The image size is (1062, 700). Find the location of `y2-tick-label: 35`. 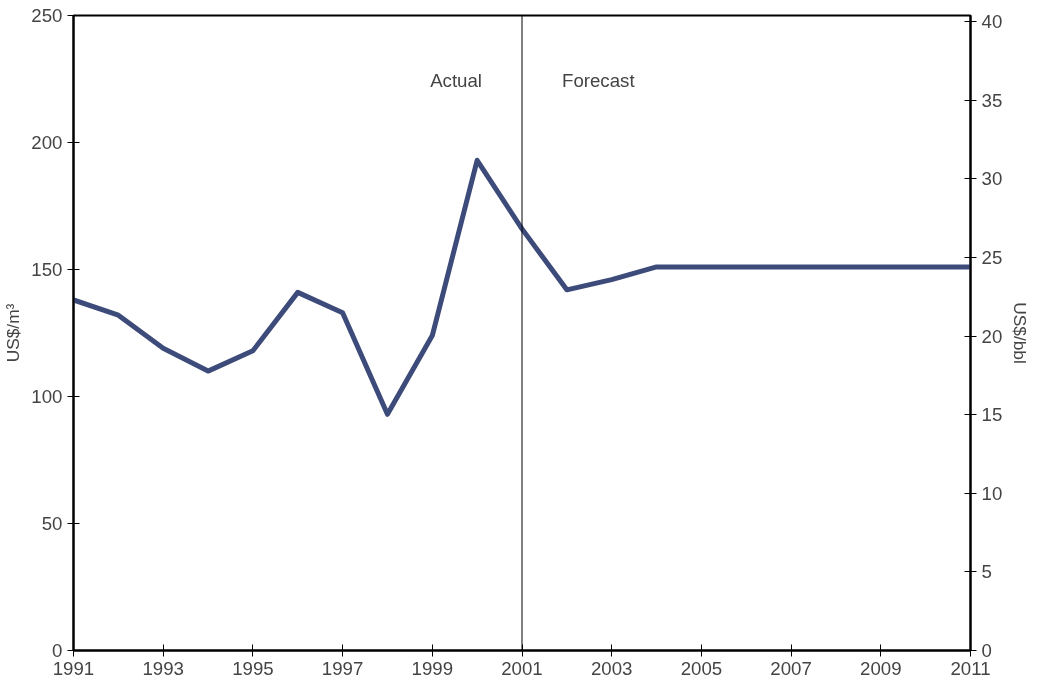

y2-tick-label: 35 is located at coordinates (992, 100).